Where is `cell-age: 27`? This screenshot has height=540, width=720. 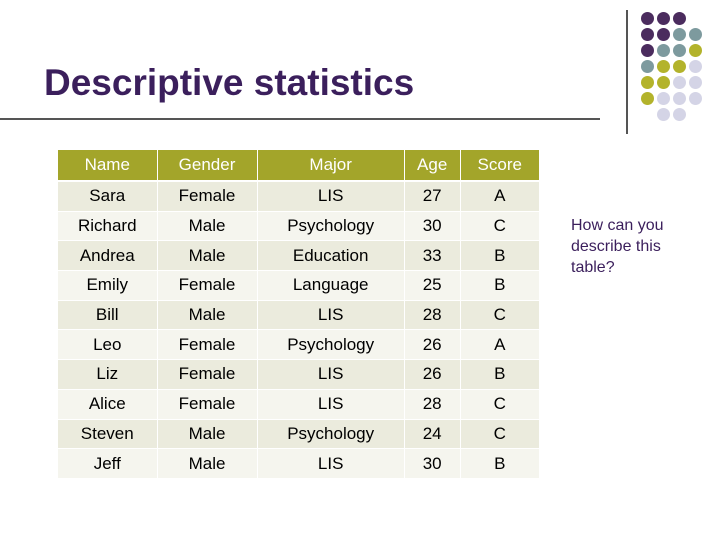
cell-age: 27 is located at coordinates (432, 196).